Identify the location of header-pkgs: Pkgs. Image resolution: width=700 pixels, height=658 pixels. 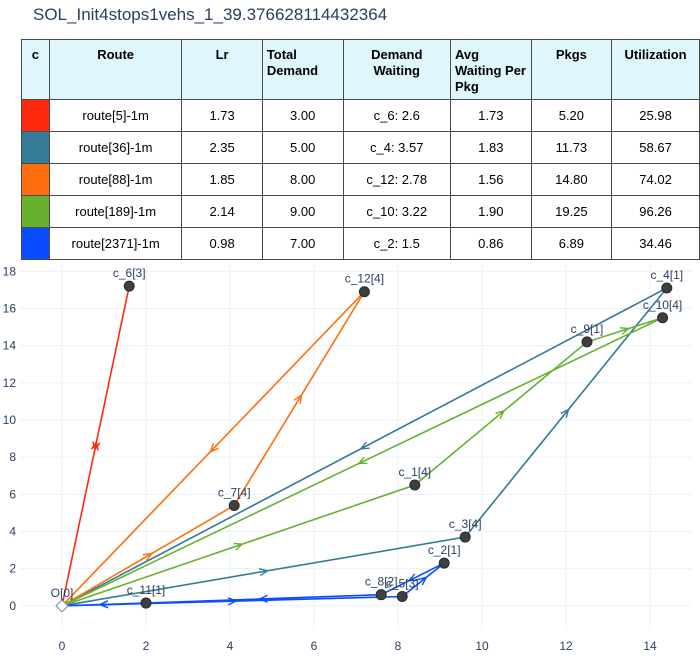
(571, 69).